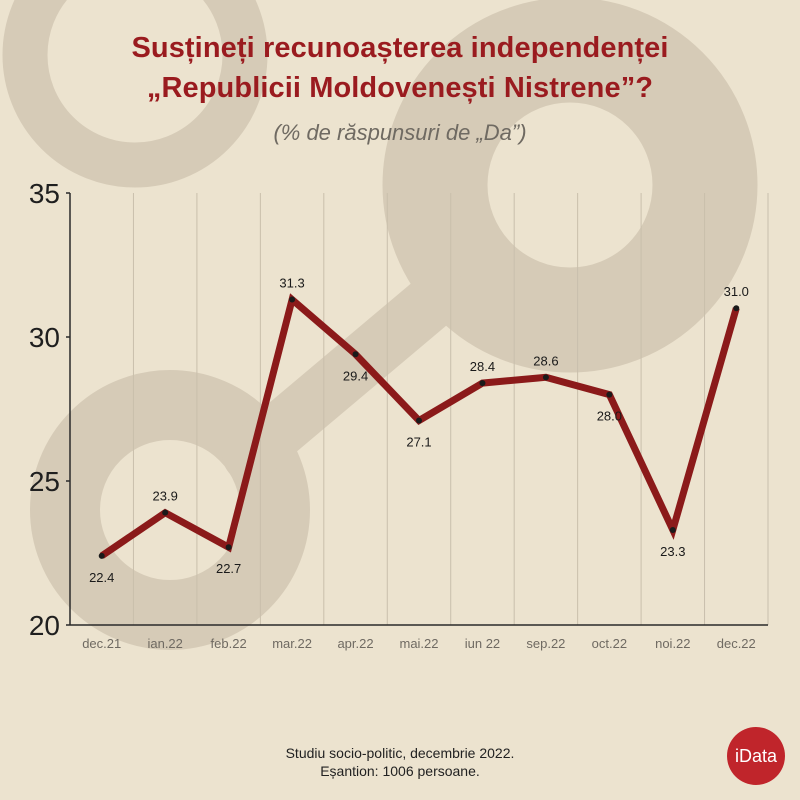 The image size is (800, 800). Describe the element at coordinates (756, 756) in the screenshot. I see `idata-logo: iData` at that location.